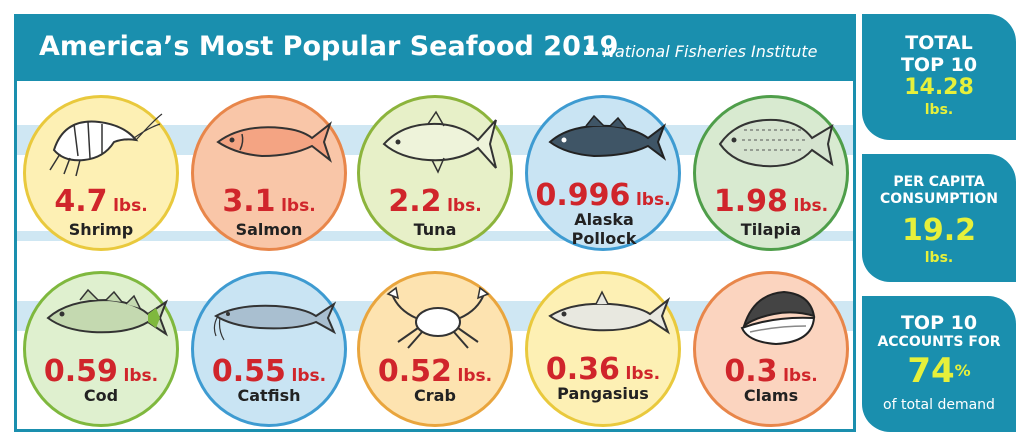 This screenshot has height=442, width=1024. What do you see at coordinates (274, 321) in the screenshot?
I see `catfish-icon` at bounding box center [274, 321].